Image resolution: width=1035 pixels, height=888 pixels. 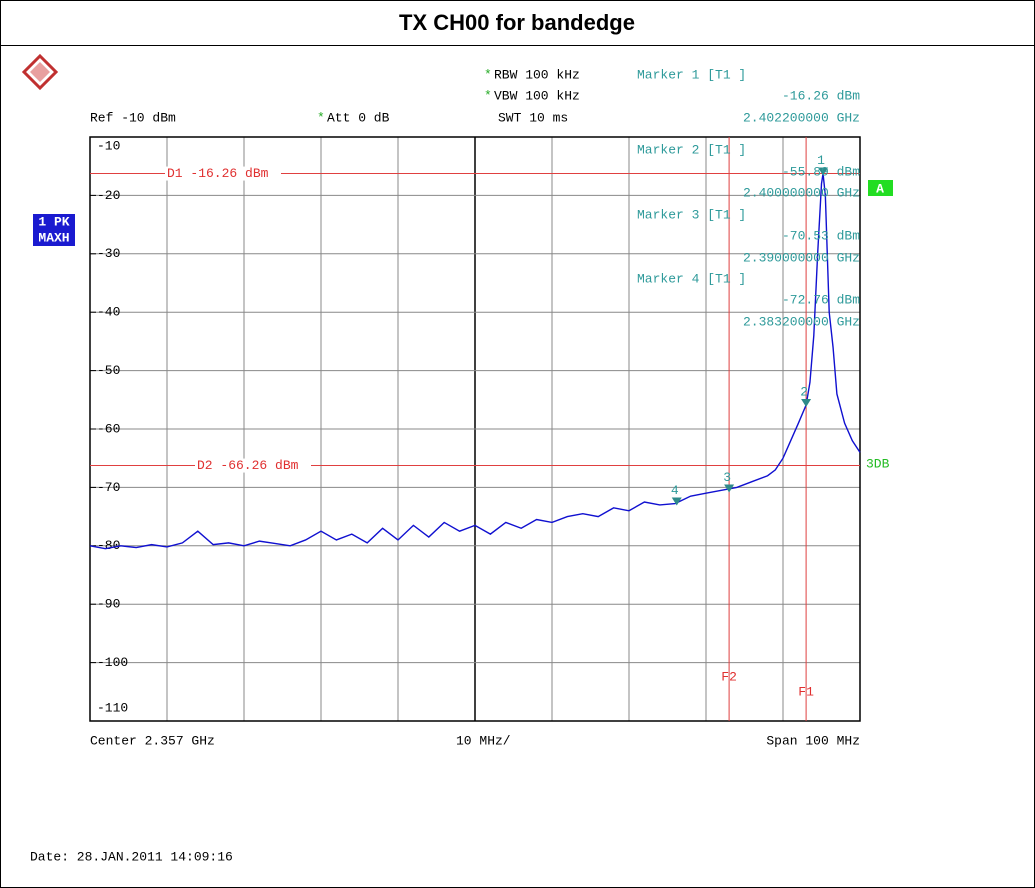 I want to click on marker-id: 3, so click(x=727, y=477).